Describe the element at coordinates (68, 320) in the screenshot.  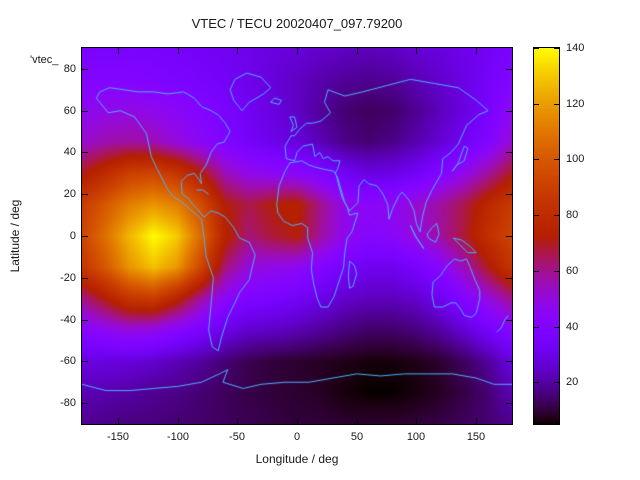
I see `y-tick-label: -40` at that location.